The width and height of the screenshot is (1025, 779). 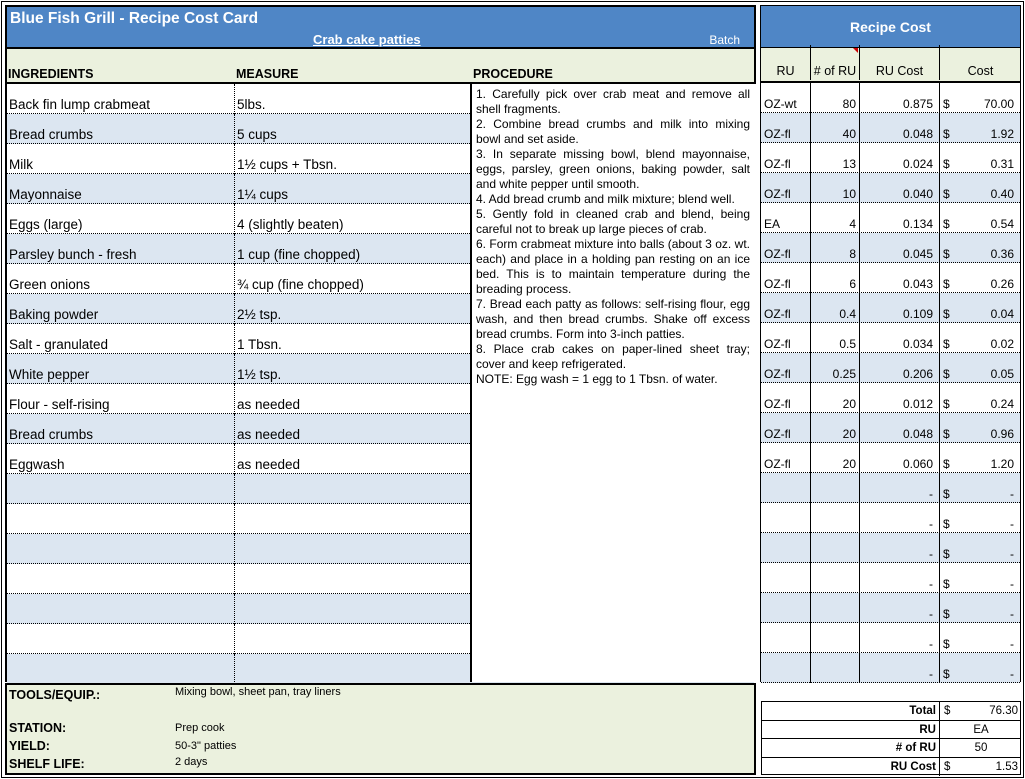 What do you see at coordinates (980, 158) in the screenshot?
I see `cost-cell: $0.31` at bounding box center [980, 158].